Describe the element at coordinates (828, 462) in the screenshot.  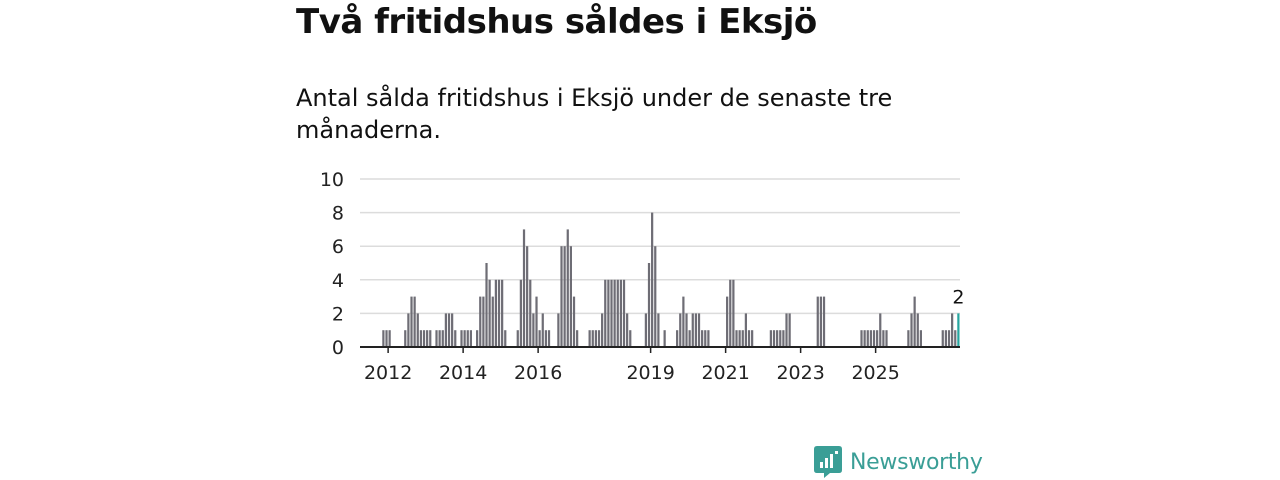
I see `bar-chart-speech-bubble-icon` at that location.